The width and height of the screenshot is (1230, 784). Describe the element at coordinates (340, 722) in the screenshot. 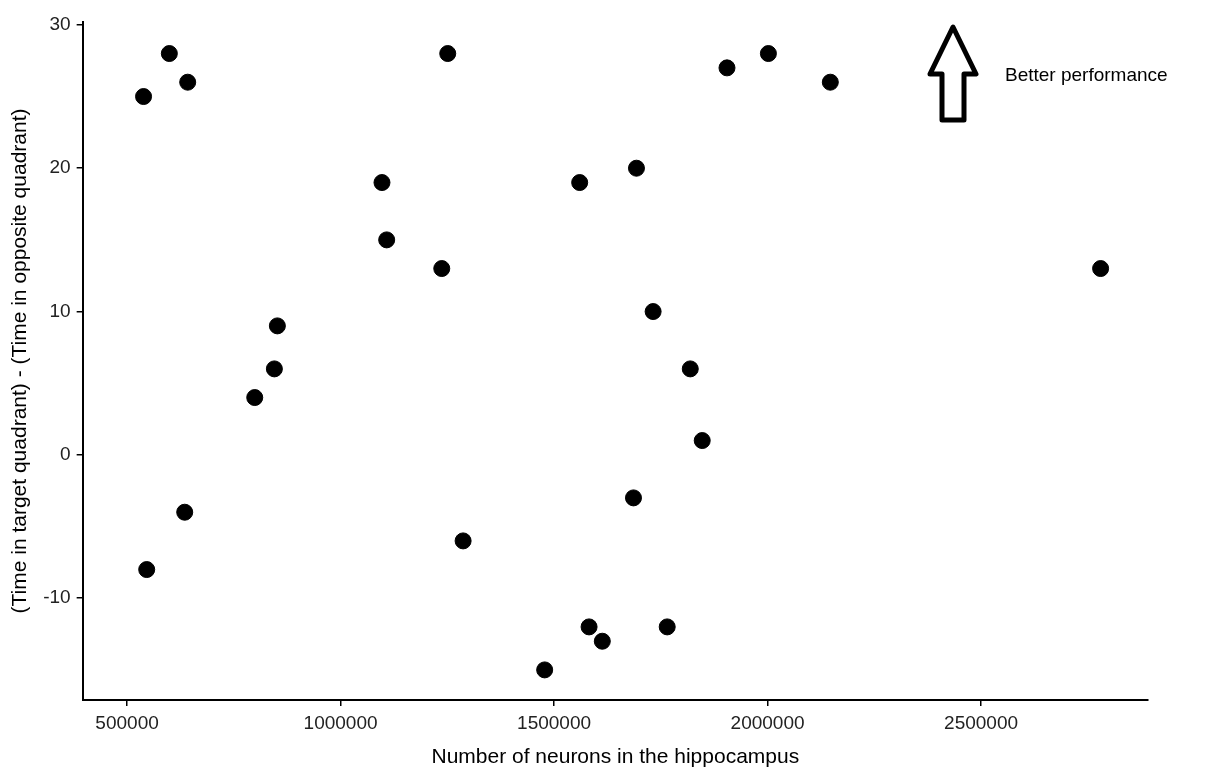

I see `x-tick-label: 1000000` at that location.